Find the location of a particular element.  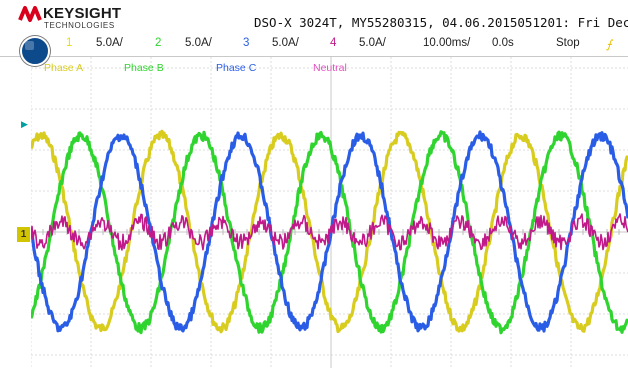

keysight-logo is located at coordinates (30, 14).